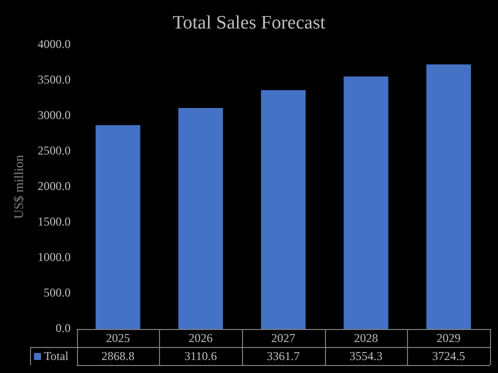 The width and height of the screenshot is (498, 373). What do you see at coordinates (54, 115) in the screenshot?
I see `y-tick-label: 3000.0` at bounding box center [54, 115].